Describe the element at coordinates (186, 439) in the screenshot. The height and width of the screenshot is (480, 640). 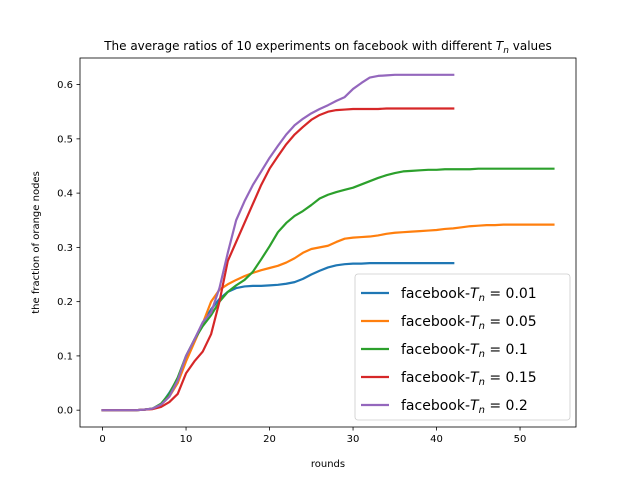
I see `x-tick-label: 10` at that location.